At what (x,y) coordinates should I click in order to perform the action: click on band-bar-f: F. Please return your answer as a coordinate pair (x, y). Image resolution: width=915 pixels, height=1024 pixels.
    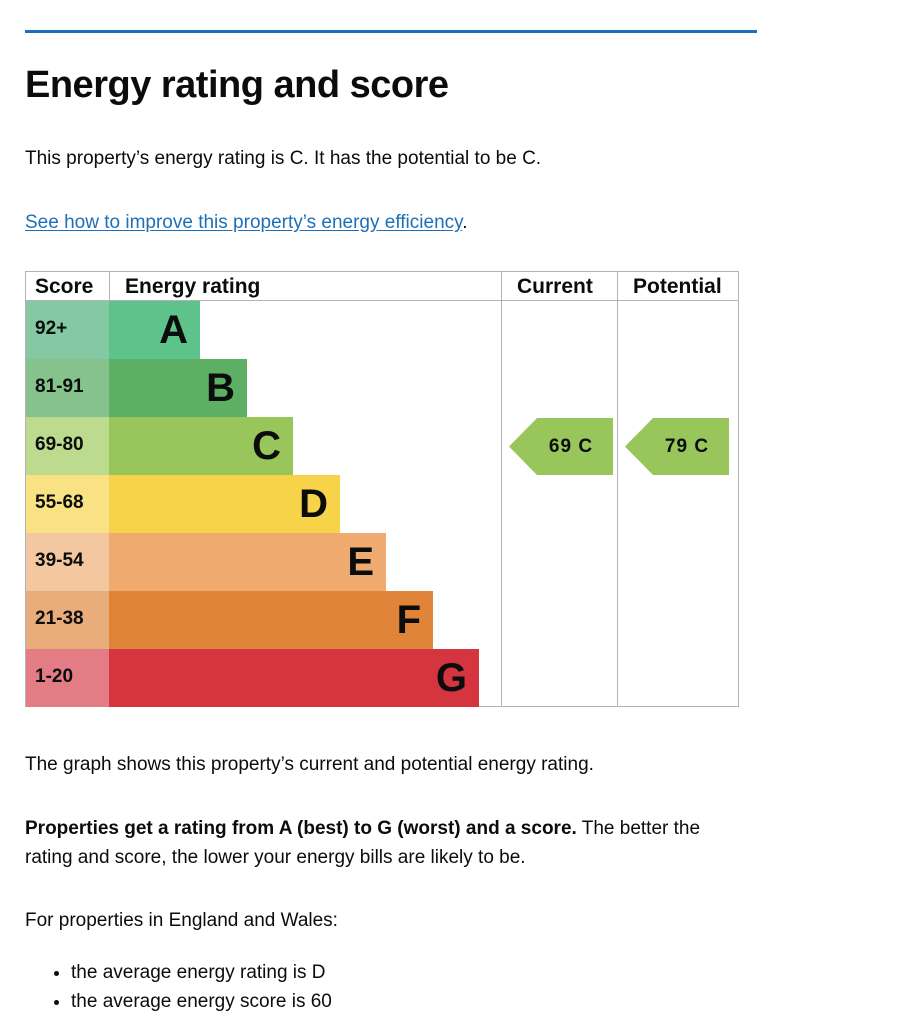
    Looking at the image, I should click on (271, 620).